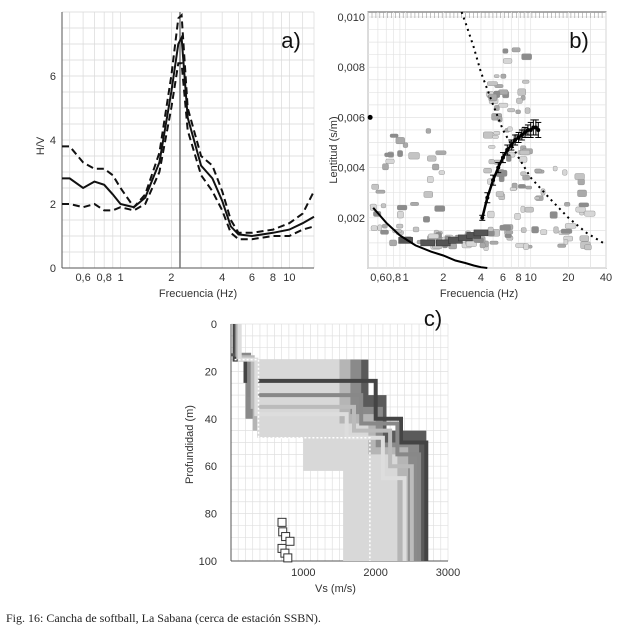 Image resolution: width=636 pixels, height=628 pixels. I want to click on x-tick-label: 8, so click(273, 278).